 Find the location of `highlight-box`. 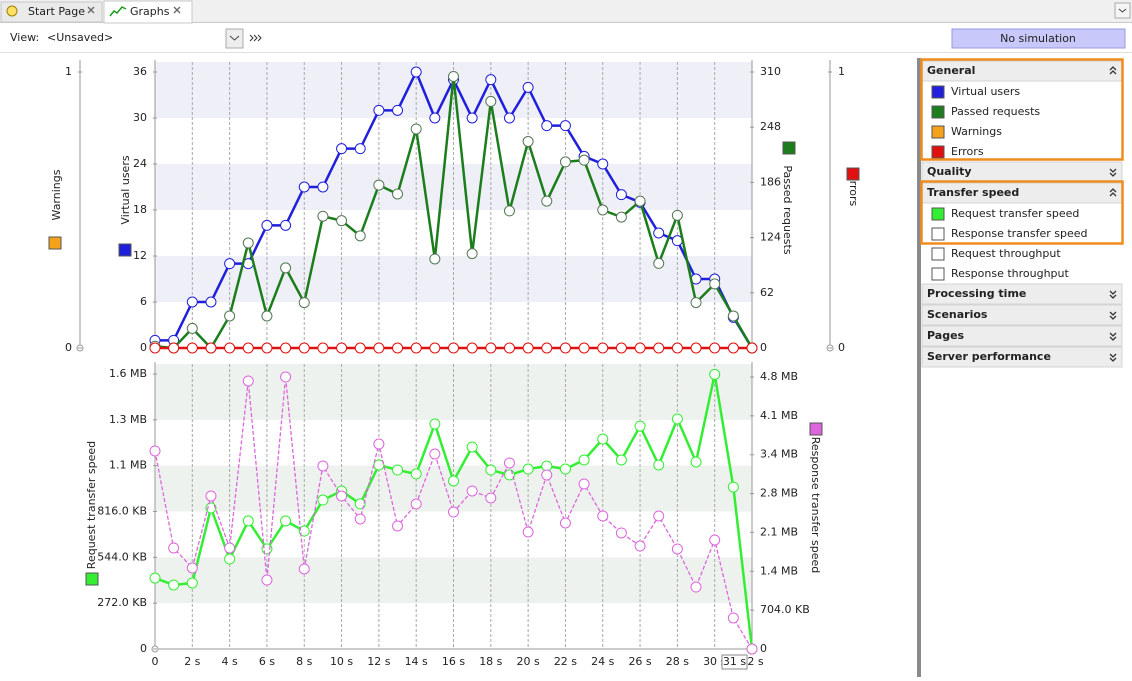

highlight-box is located at coordinates (1022, 212).